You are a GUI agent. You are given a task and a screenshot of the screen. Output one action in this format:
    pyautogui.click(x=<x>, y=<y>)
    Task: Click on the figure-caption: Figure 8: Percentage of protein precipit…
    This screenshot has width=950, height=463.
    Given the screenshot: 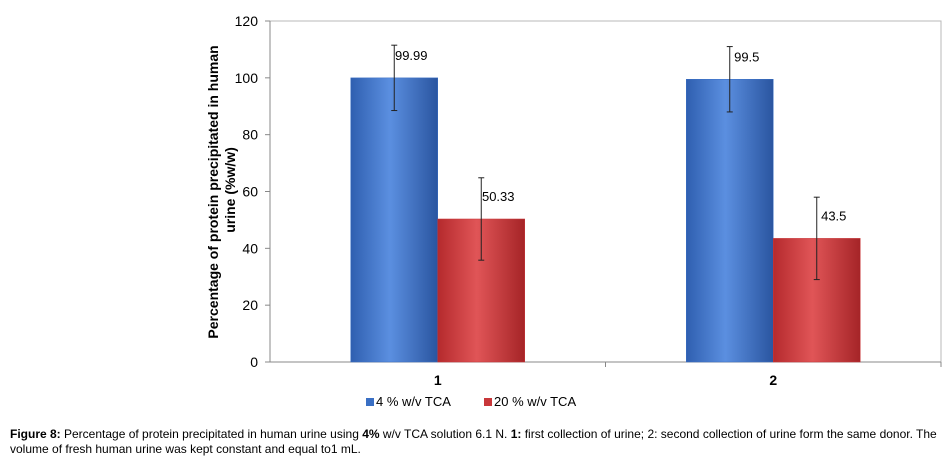 What is the action you would take?
    pyautogui.click(x=477, y=442)
    